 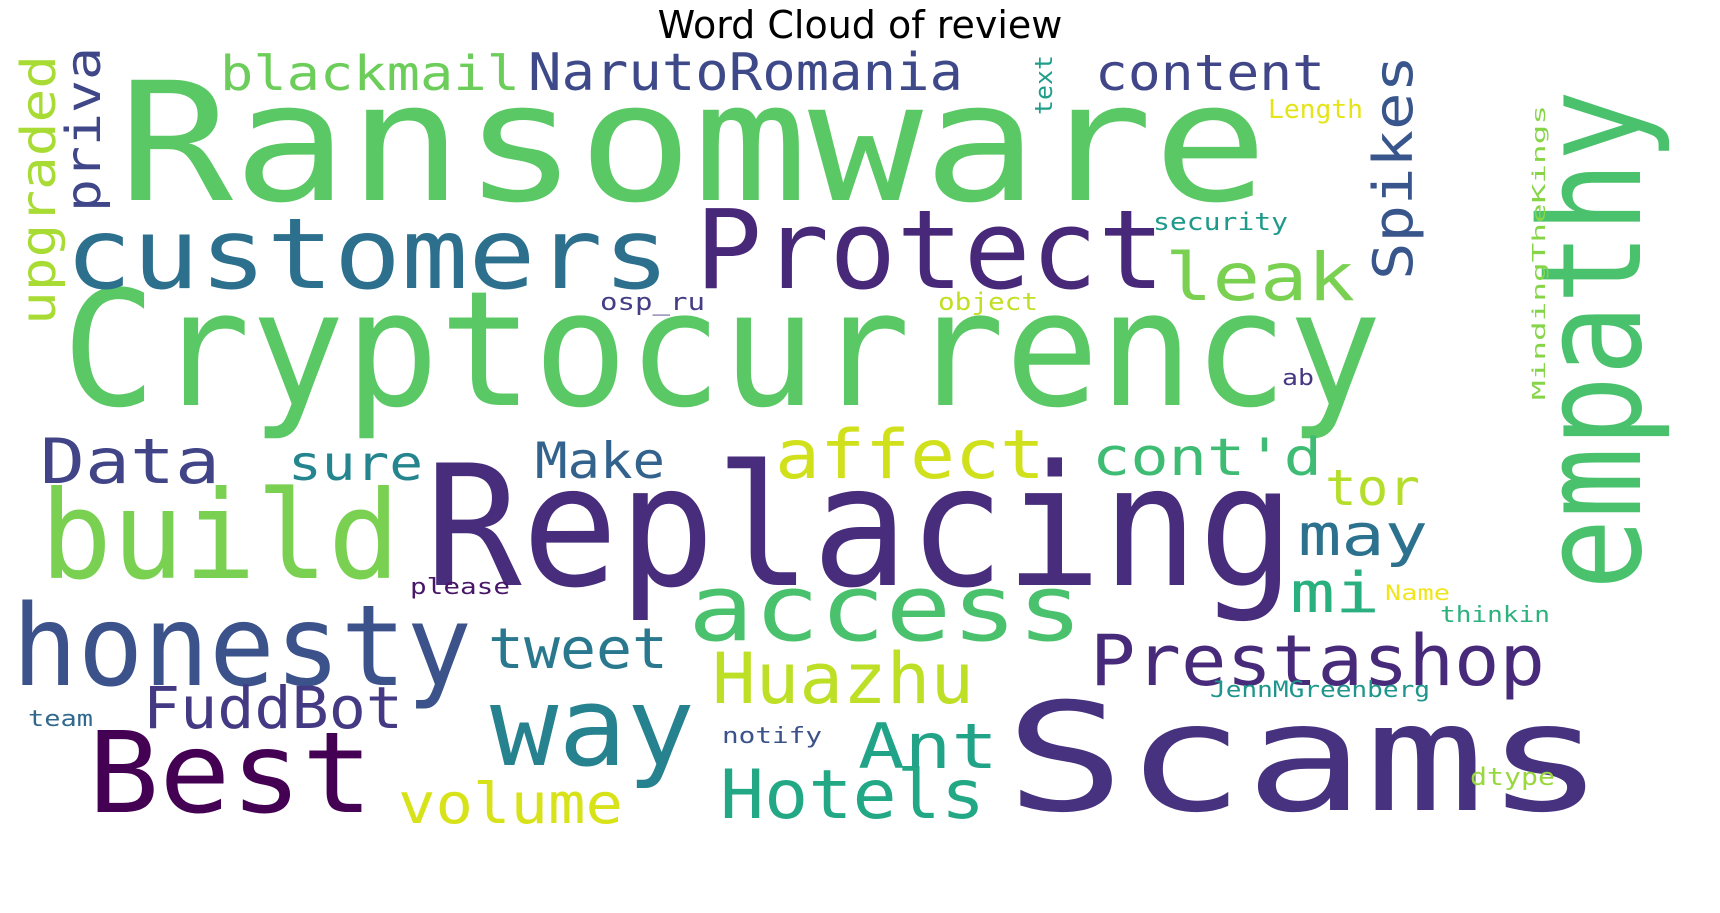 I want to click on word-mindingthekings: MindingTheKings, so click(x=1539, y=252).